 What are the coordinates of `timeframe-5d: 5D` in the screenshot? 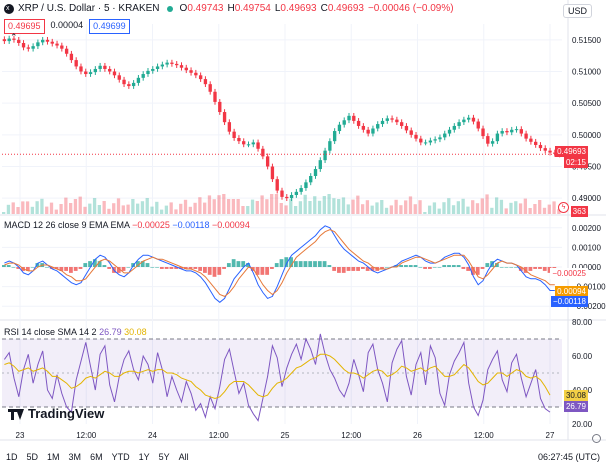 It's located at (32, 457).